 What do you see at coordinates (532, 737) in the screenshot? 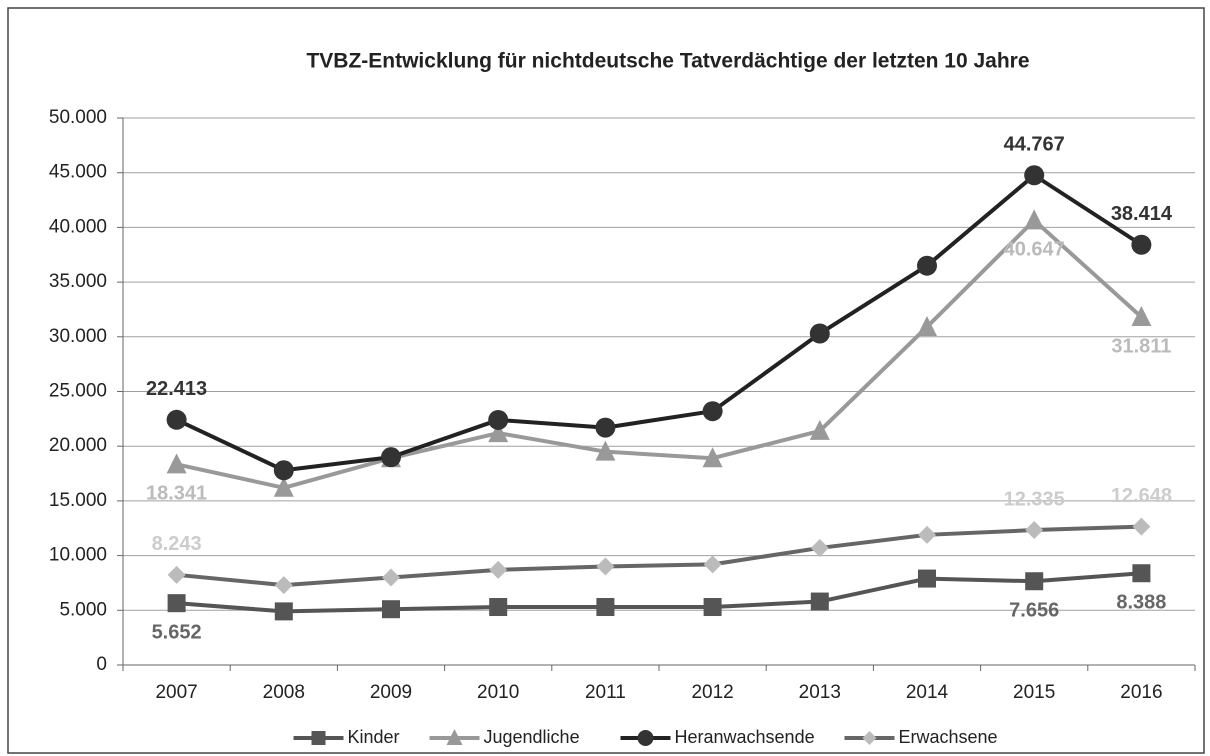
I see `legend-label: Jugendliche` at bounding box center [532, 737].